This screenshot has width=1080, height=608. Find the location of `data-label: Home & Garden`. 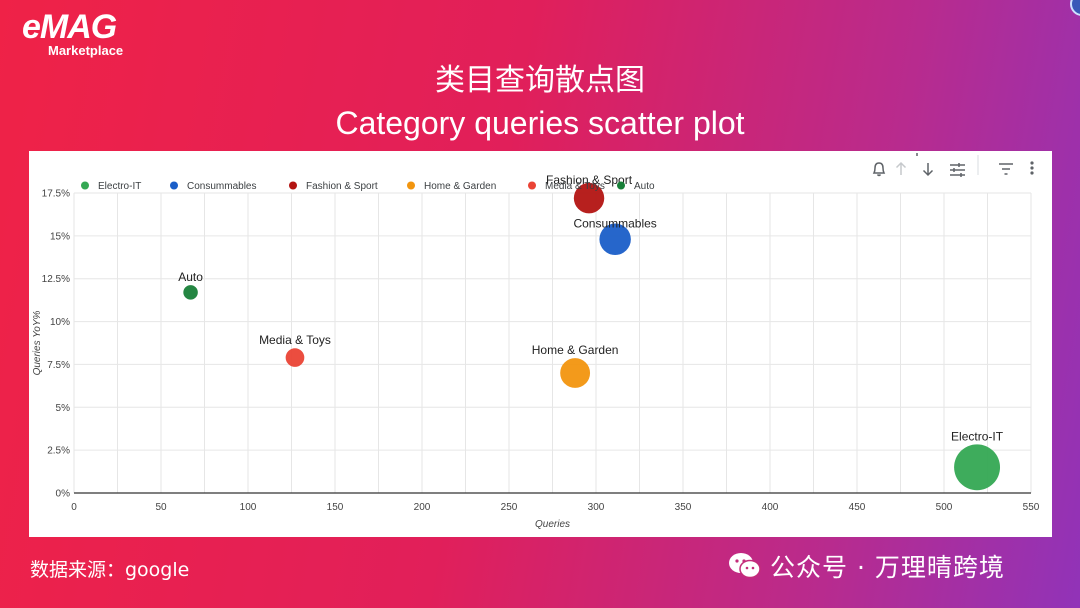

data-label: Home & Garden is located at coordinates (575, 350).